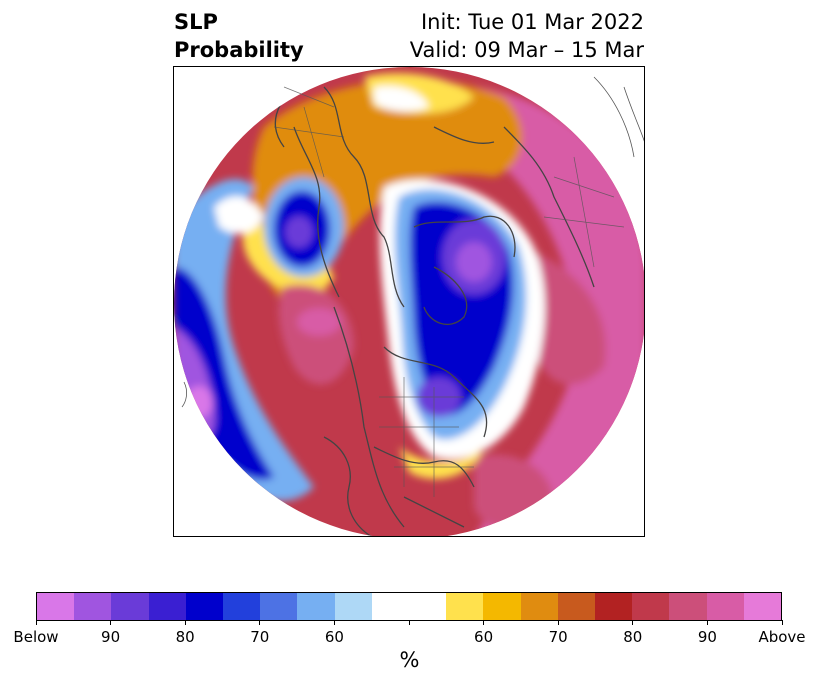 The width and height of the screenshot is (819, 686). I want to click on colorbar-ticks: Below 90 80 70 60 60 70 80 90 Above, so click(409, 635).